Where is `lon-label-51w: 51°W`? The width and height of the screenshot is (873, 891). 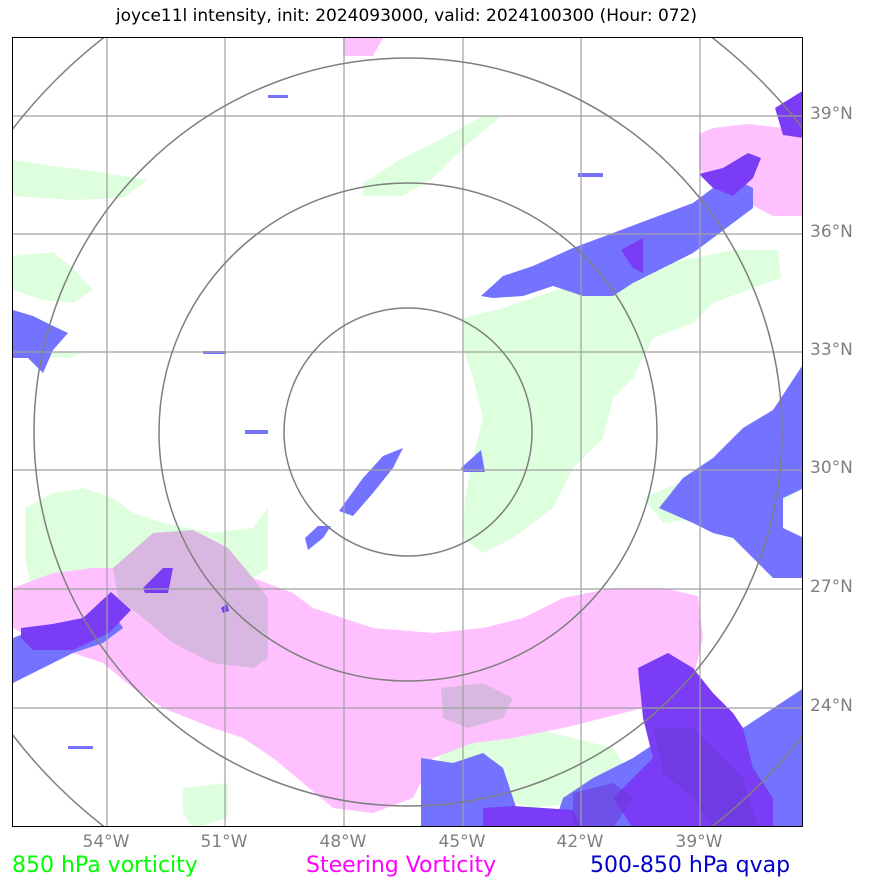
lon-label-51w: 51°W is located at coordinates (224, 842).